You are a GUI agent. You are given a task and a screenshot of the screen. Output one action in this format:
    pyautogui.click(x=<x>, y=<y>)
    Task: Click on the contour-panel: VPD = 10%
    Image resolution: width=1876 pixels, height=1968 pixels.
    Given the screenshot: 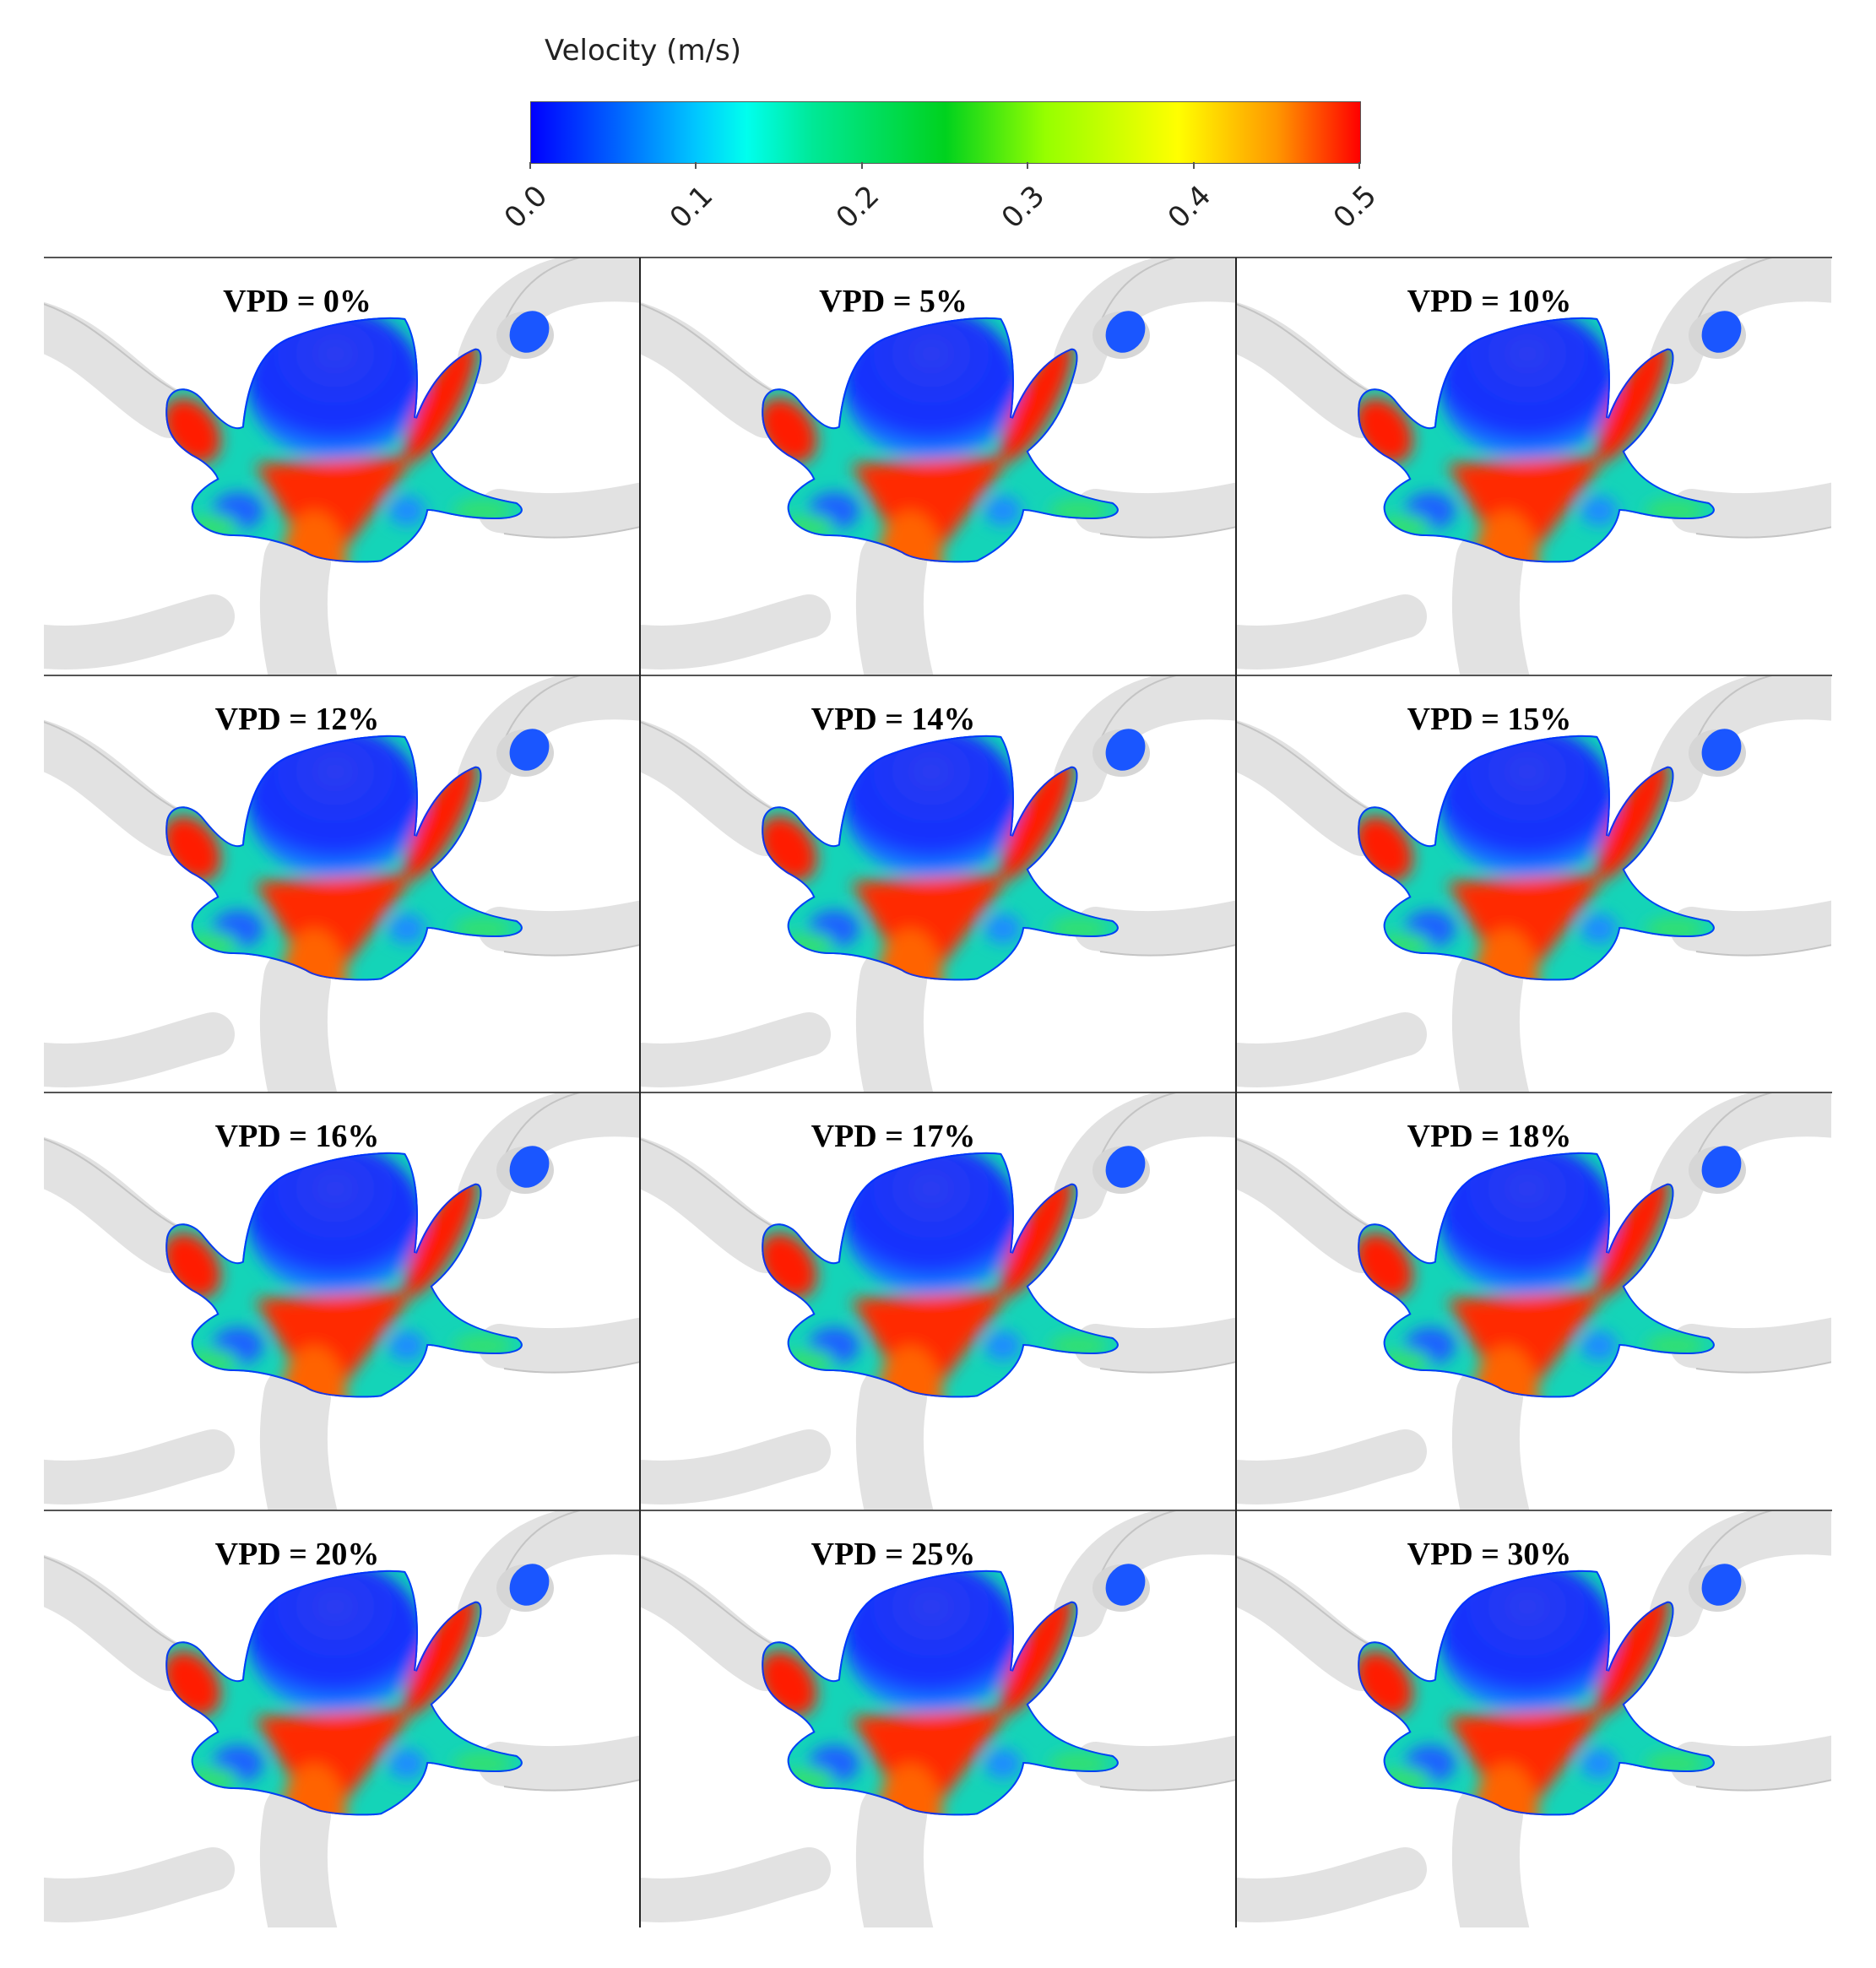 What is the action you would take?
    pyautogui.click(x=1533, y=467)
    